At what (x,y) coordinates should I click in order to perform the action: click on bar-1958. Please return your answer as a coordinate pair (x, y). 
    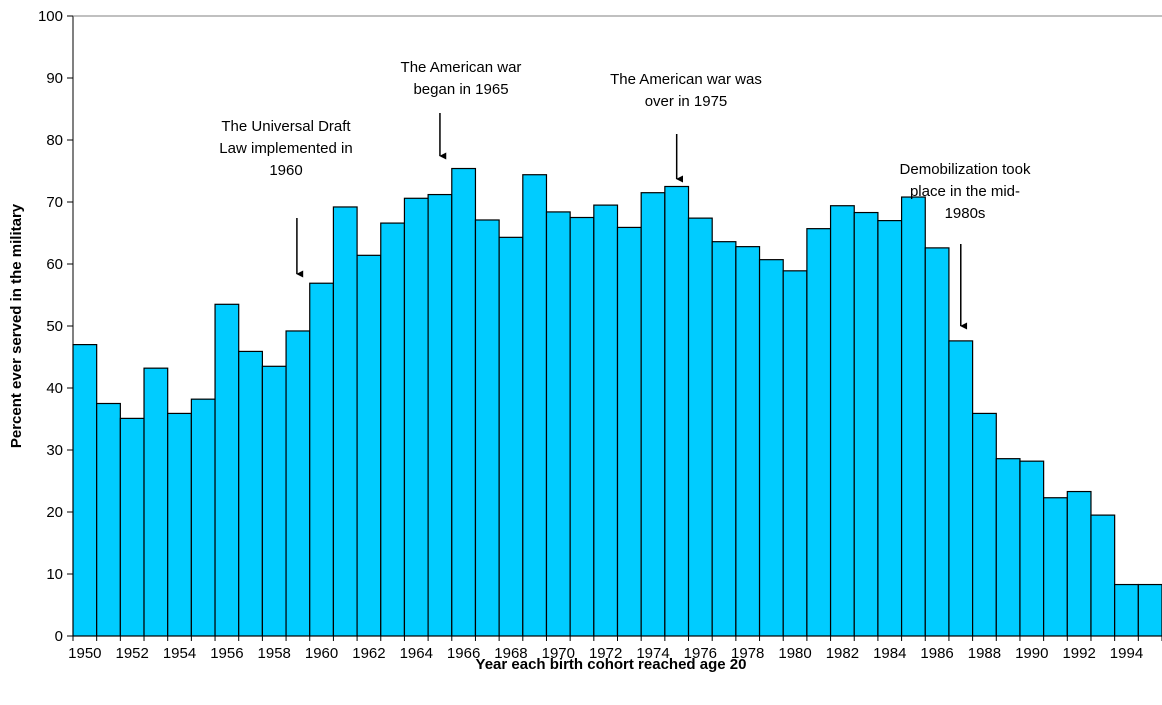
    Looking at the image, I should click on (274, 501).